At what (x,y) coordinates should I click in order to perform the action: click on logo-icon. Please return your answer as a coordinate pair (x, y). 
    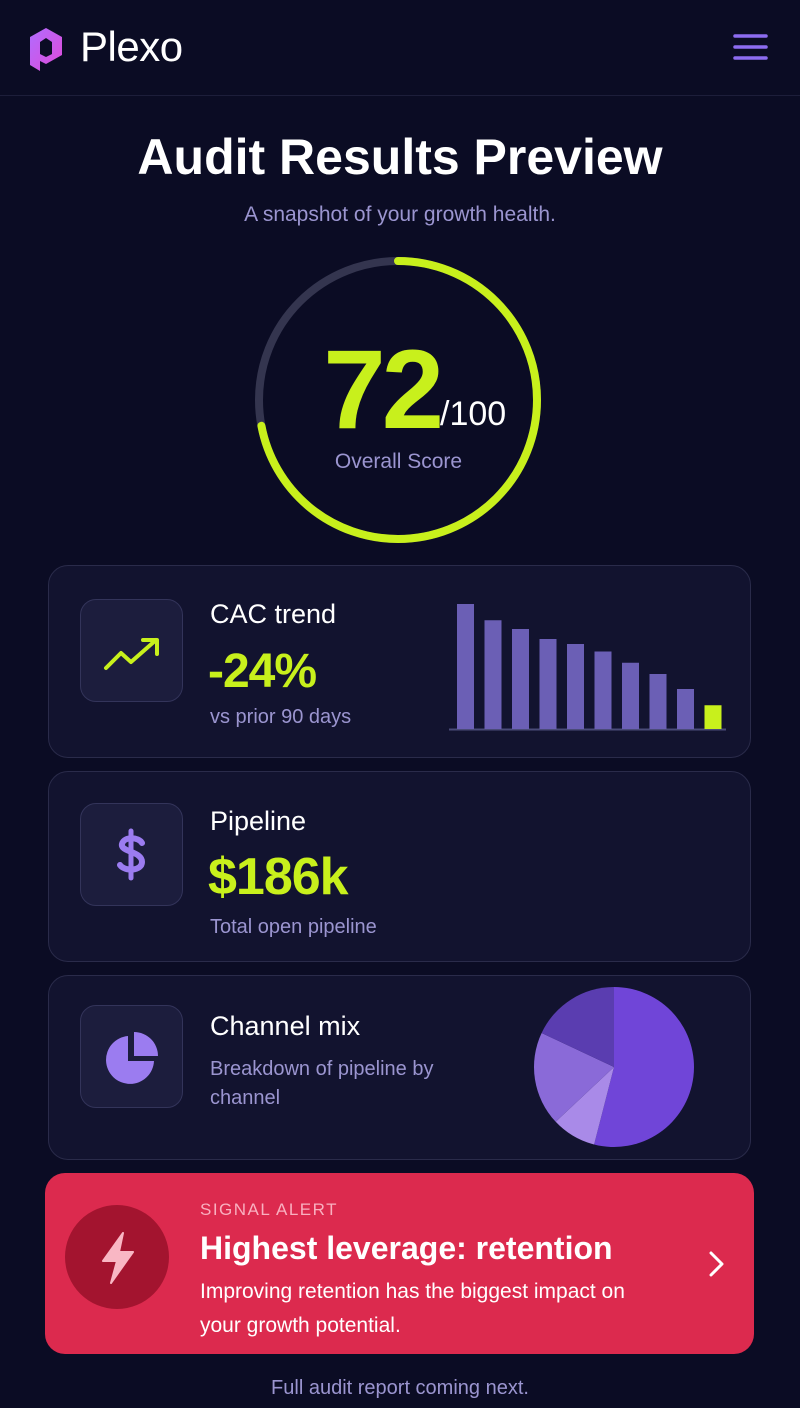
    Looking at the image, I should click on (46, 49).